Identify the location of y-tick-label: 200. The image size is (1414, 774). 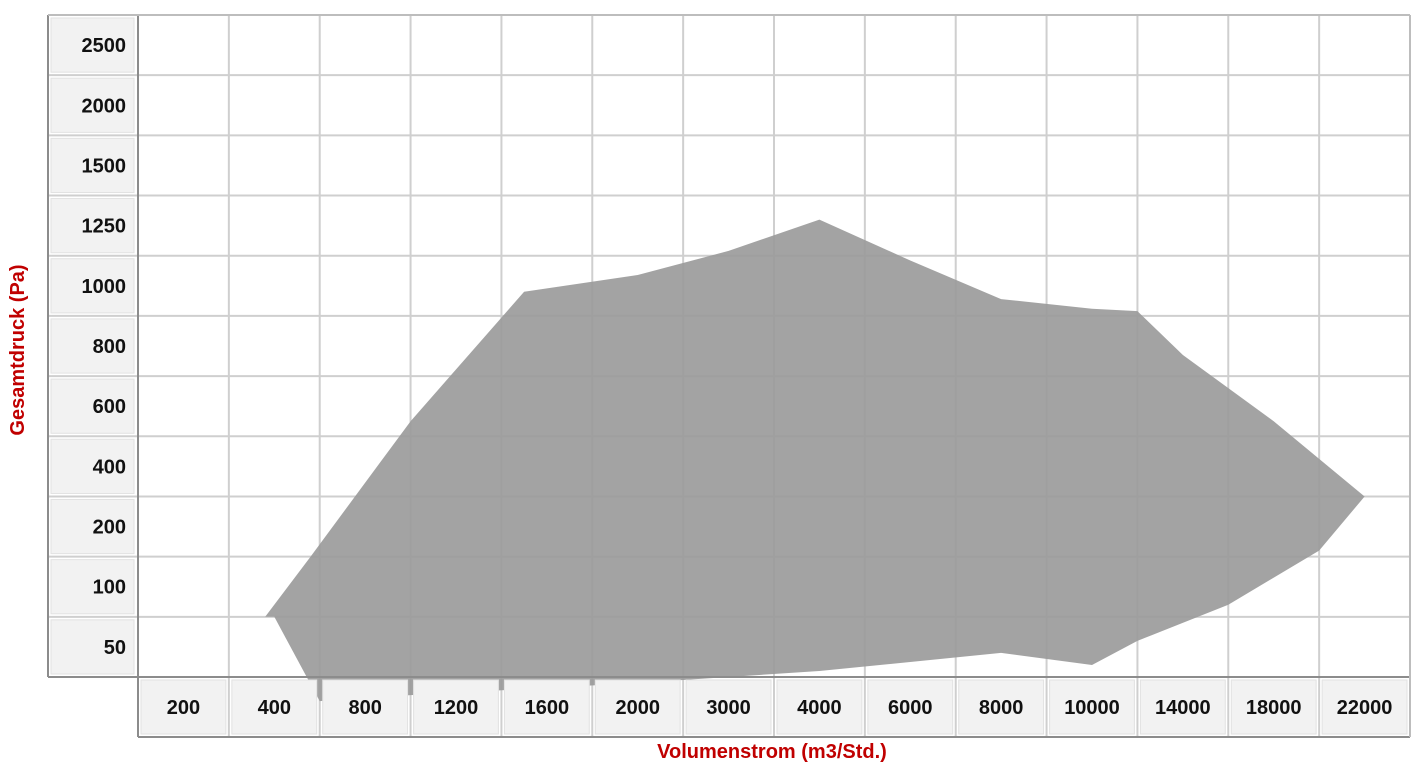
(109, 528).